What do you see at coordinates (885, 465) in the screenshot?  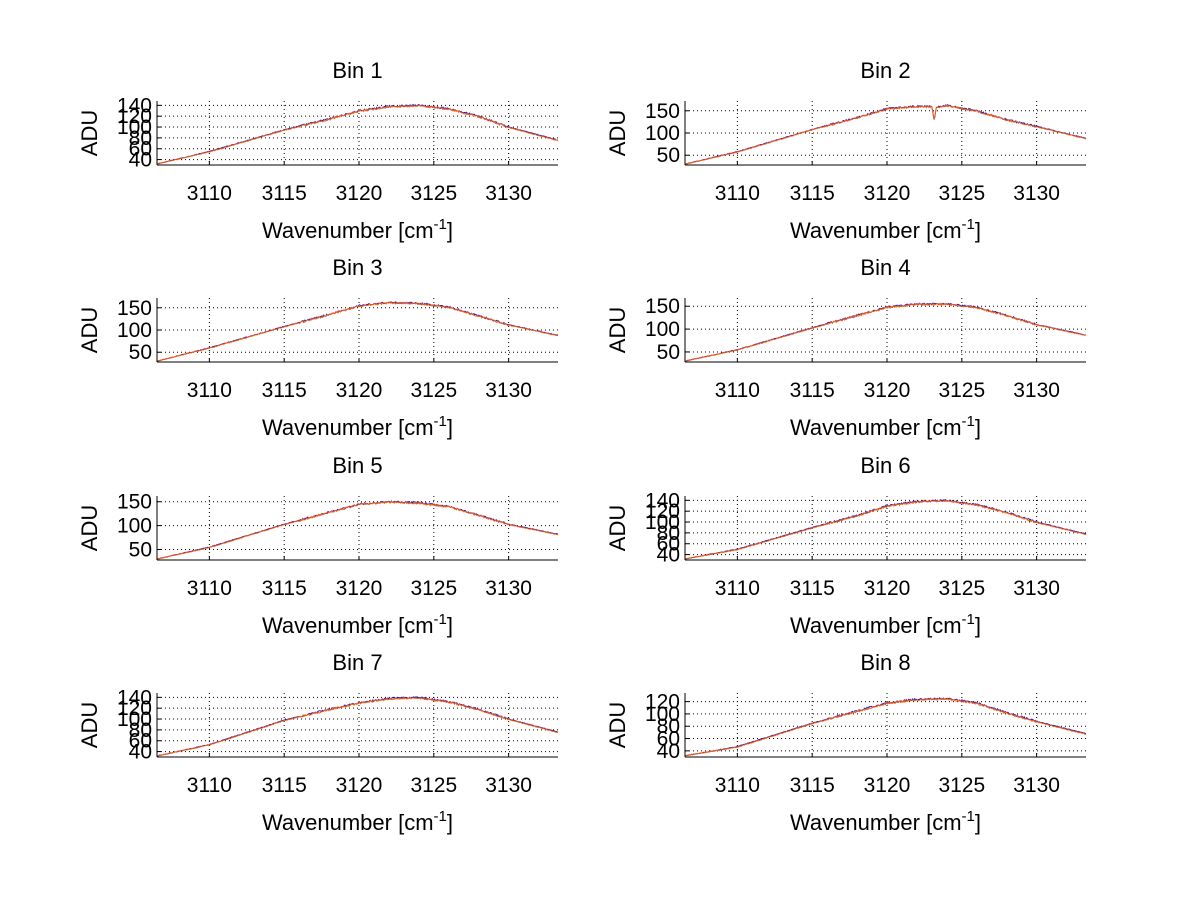 I see `subplot-title: Bin 6` at bounding box center [885, 465].